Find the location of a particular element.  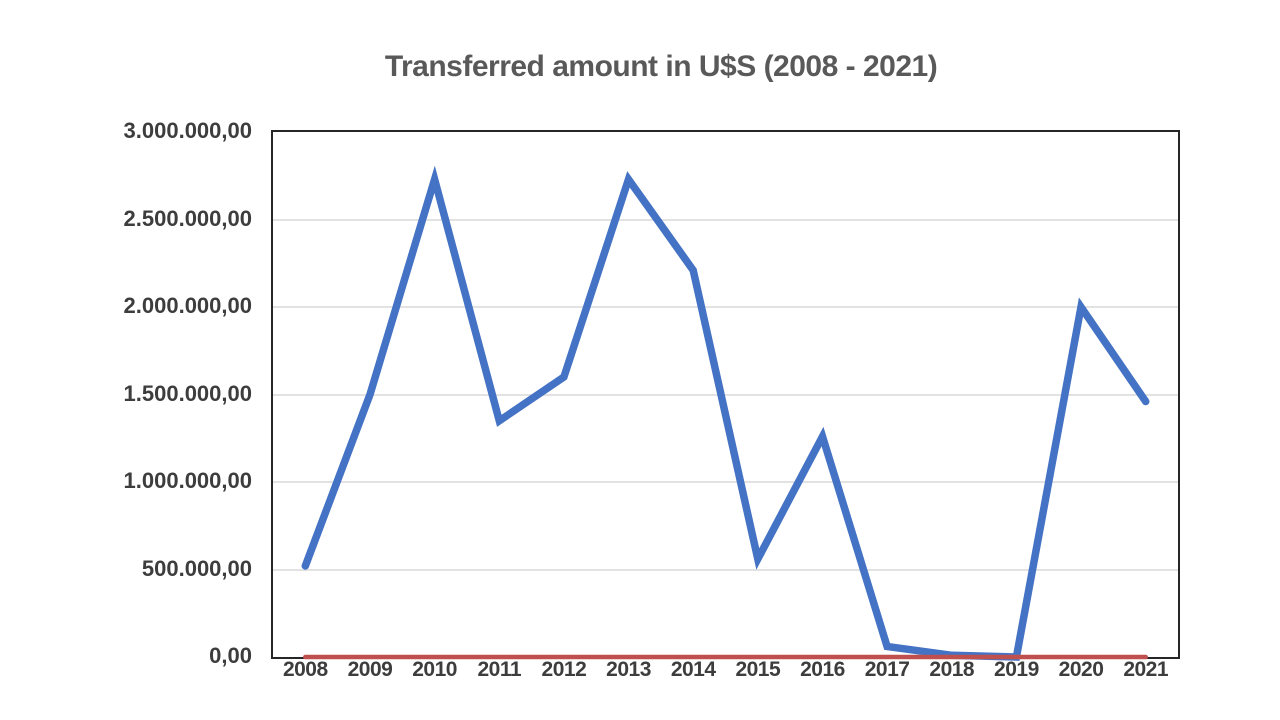

y-tick-label: 2.000.000,00 is located at coordinates (187, 305).